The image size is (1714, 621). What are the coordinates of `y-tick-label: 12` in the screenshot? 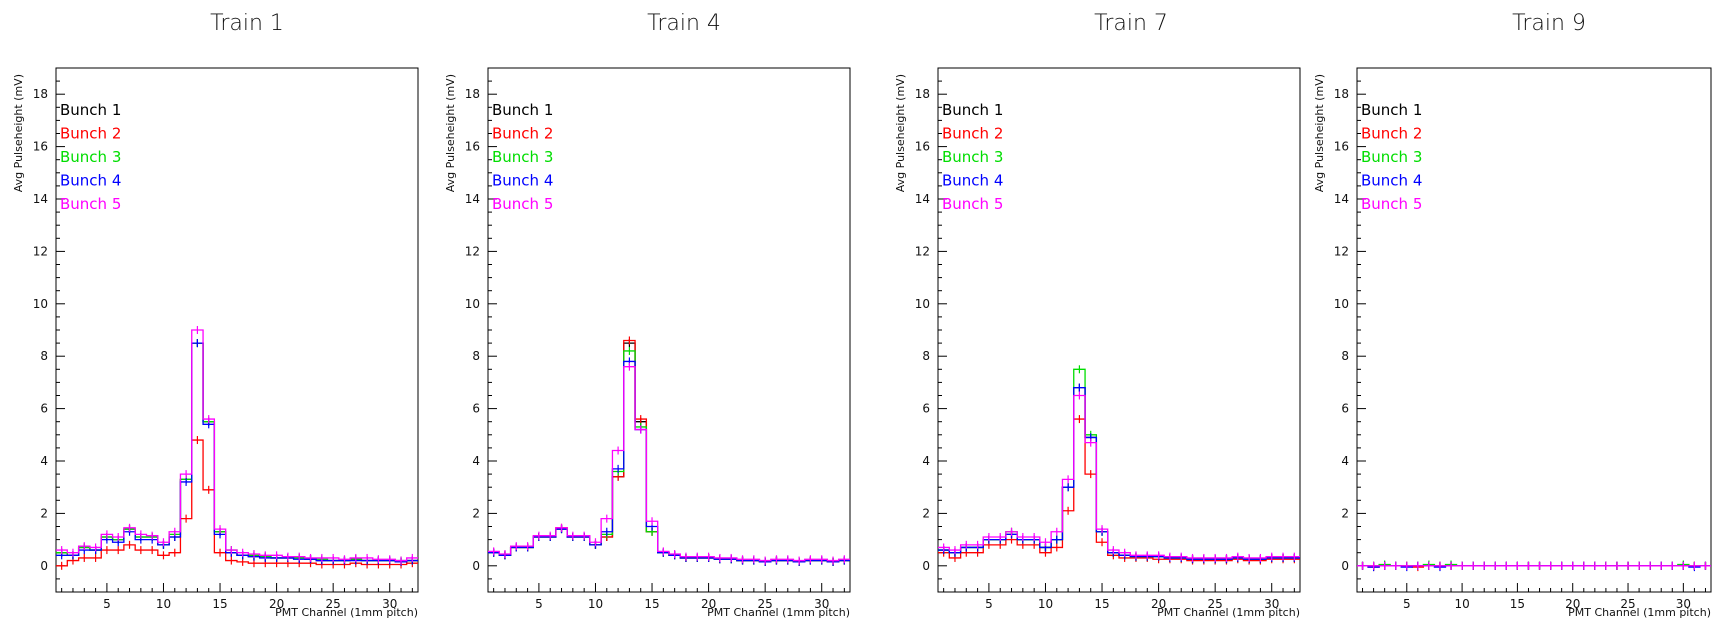 It's located at (40, 251).